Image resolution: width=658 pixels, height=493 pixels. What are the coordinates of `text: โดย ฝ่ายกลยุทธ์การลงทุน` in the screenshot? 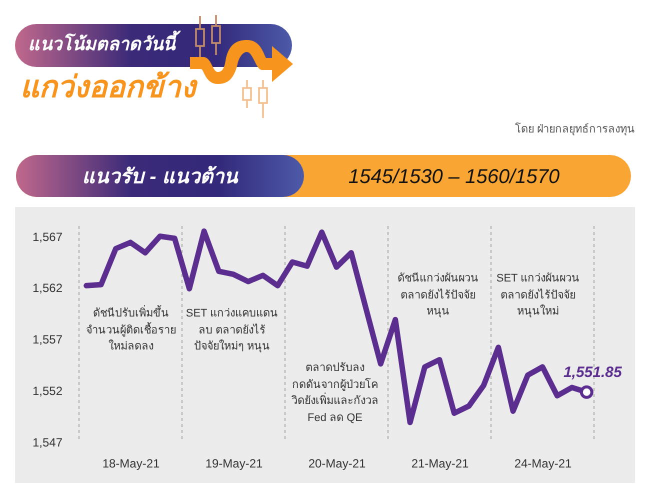 It's located at (574, 130).